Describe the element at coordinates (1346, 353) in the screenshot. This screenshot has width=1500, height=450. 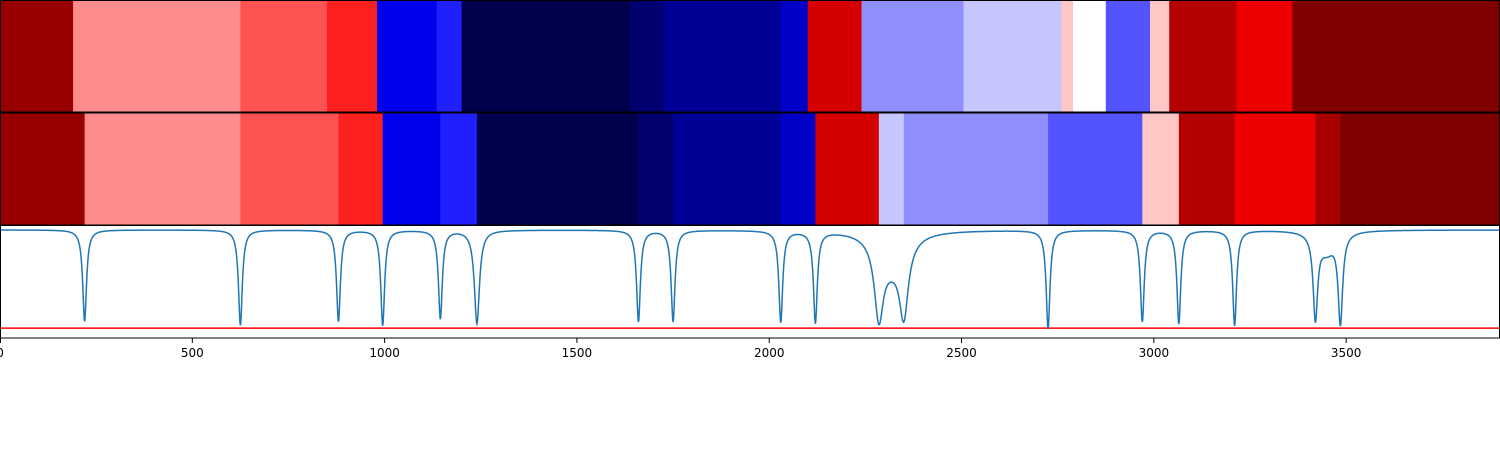
I see `x-tick-label-3500: 3500` at that location.